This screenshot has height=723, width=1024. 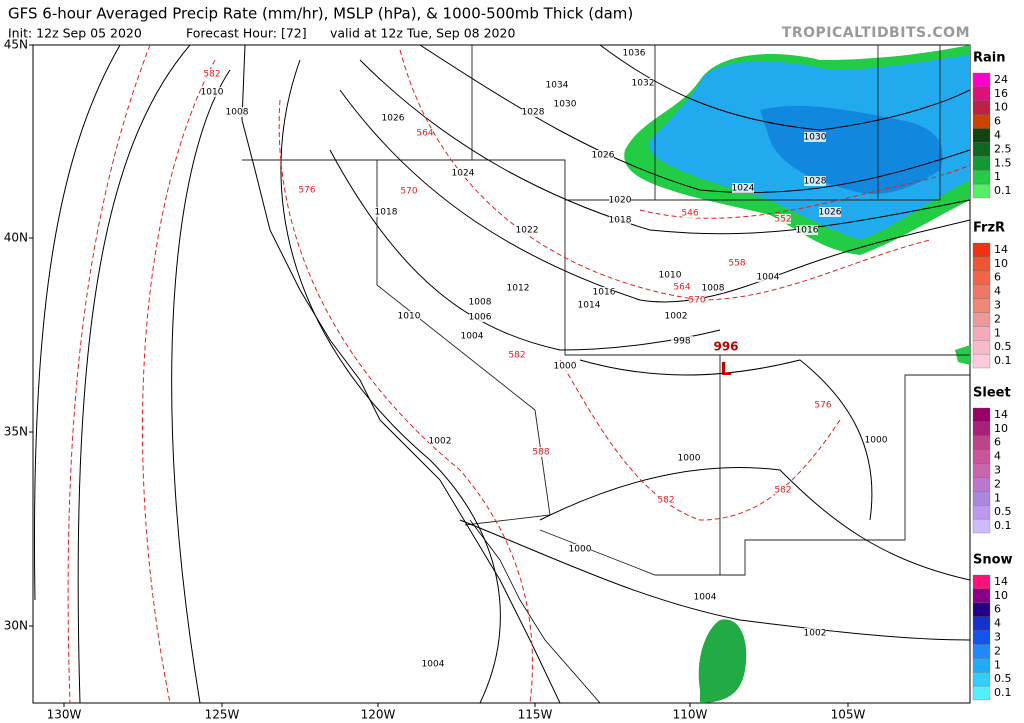 What do you see at coordinates (1003, 162) in the screenshot?
I see `legend-level: 1.5` at bounding box center [1003, 162].